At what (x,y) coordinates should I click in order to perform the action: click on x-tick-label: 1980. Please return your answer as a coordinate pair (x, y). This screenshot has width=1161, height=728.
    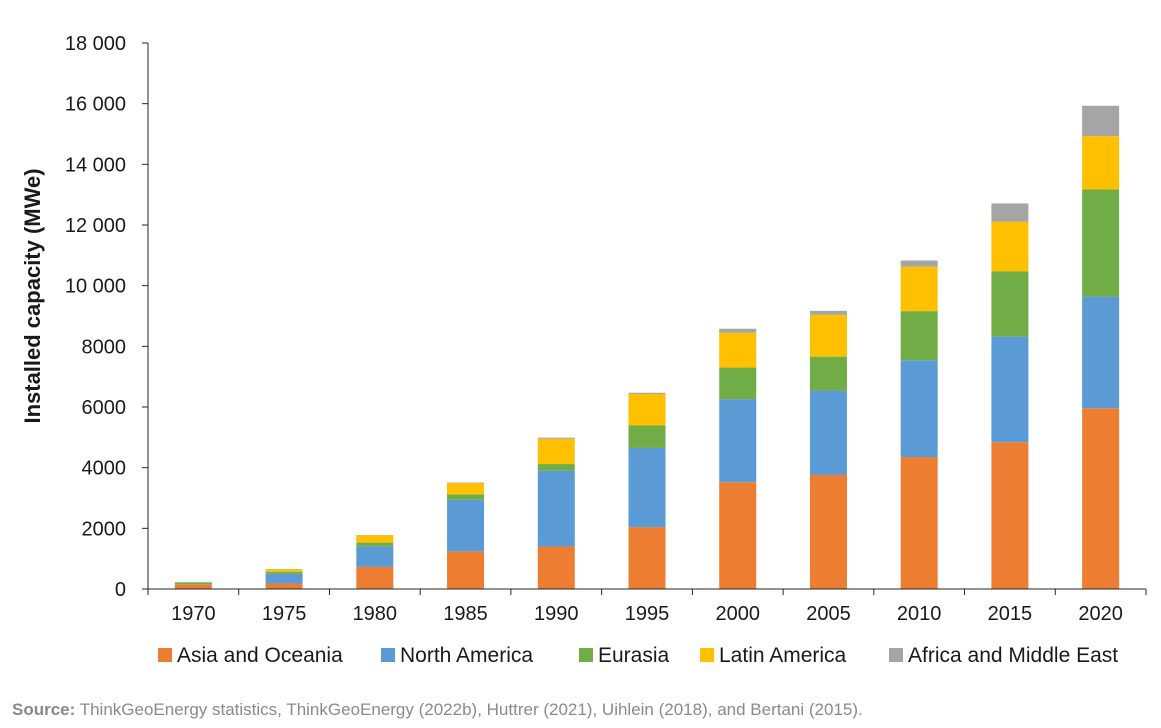
    Looking at the image, I should click on (375, 614).